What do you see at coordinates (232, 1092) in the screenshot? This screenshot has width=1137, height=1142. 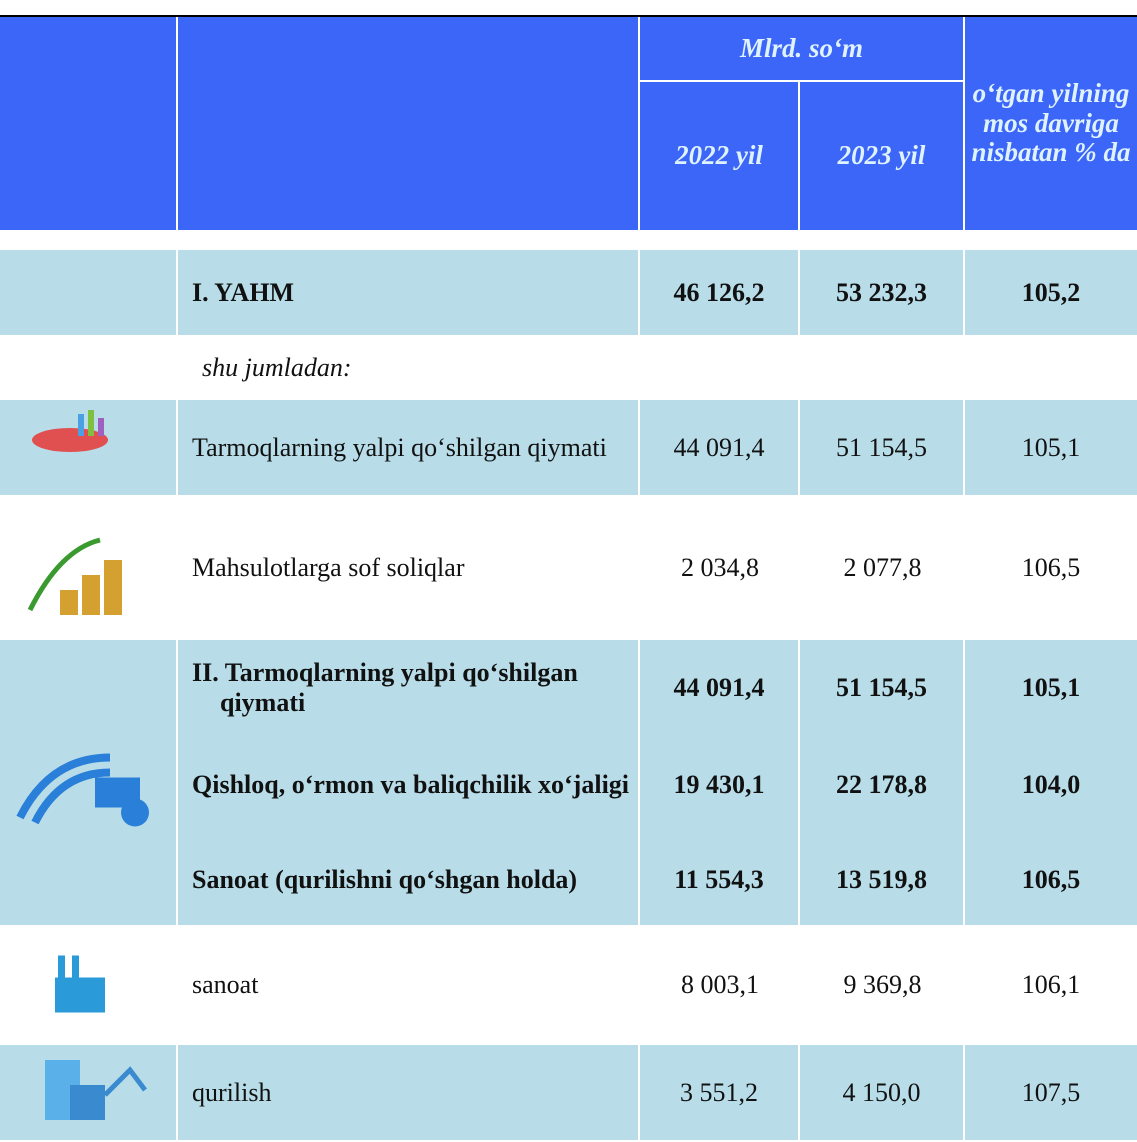 I see `row-label: qurilish` at bounding box center [232, 1092].